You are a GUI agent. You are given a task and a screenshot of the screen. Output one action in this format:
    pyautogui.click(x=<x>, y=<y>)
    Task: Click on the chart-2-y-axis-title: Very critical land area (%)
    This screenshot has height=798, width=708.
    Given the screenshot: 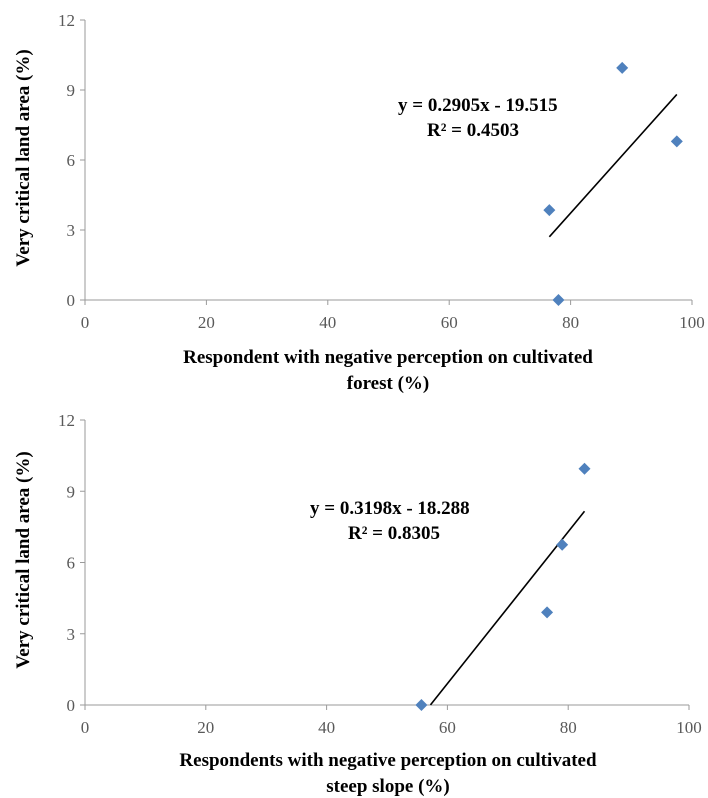 What is the action you would take?
    pyautogui.click(x=23, y=559)
    